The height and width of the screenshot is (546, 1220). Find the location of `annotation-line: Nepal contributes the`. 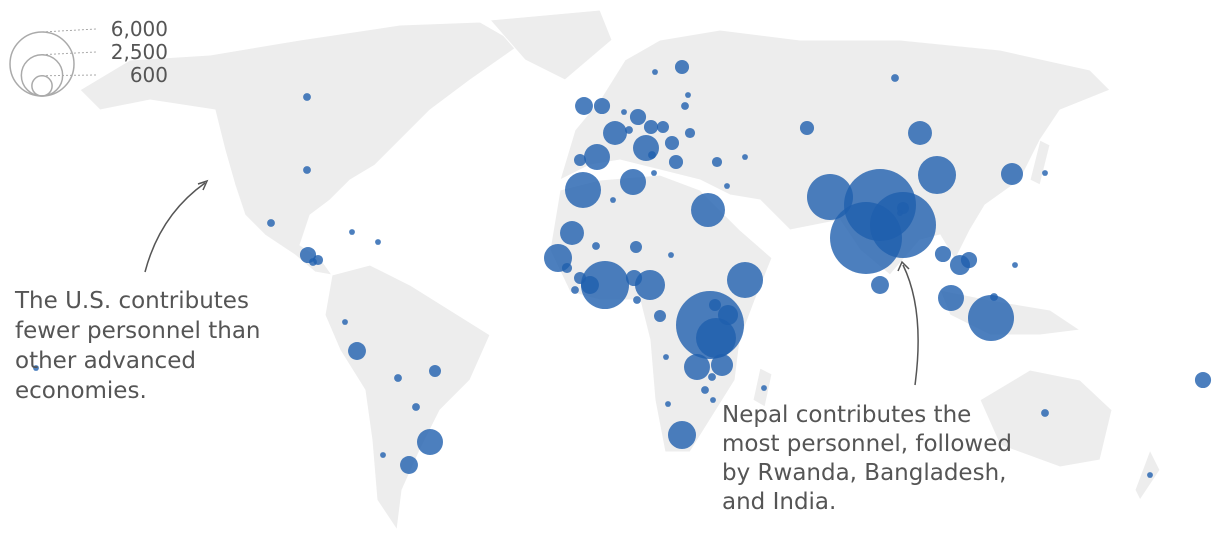

annotation-line: Nepal contributes the is located at coordinates (846, 415).